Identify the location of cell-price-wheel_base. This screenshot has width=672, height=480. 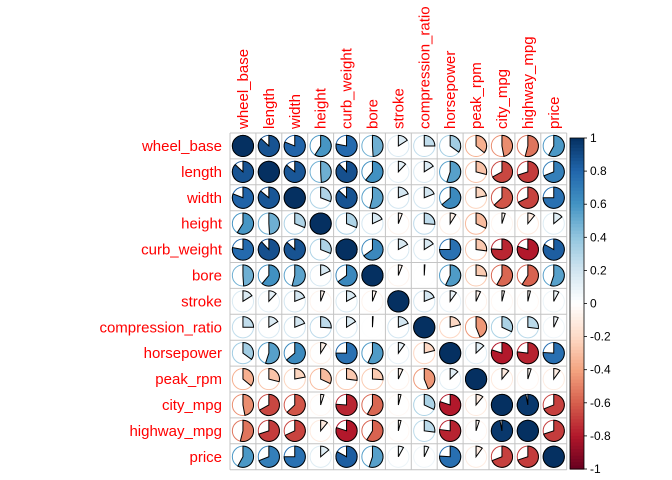
(243, 456).